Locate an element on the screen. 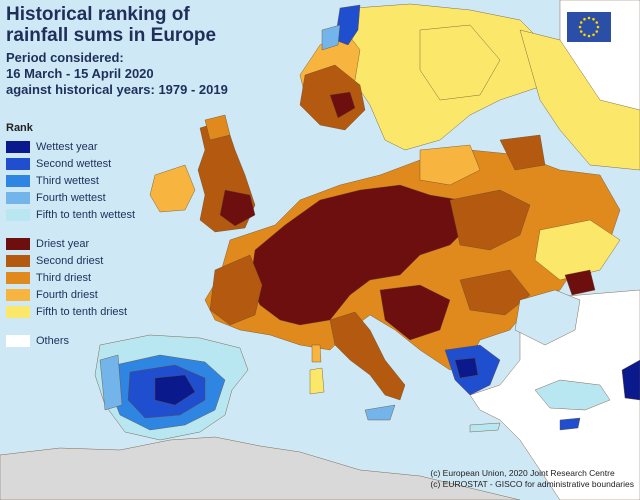 This screenshot has width=640, height=500. legend-item: Third driest is located at coordinates (70, 277).